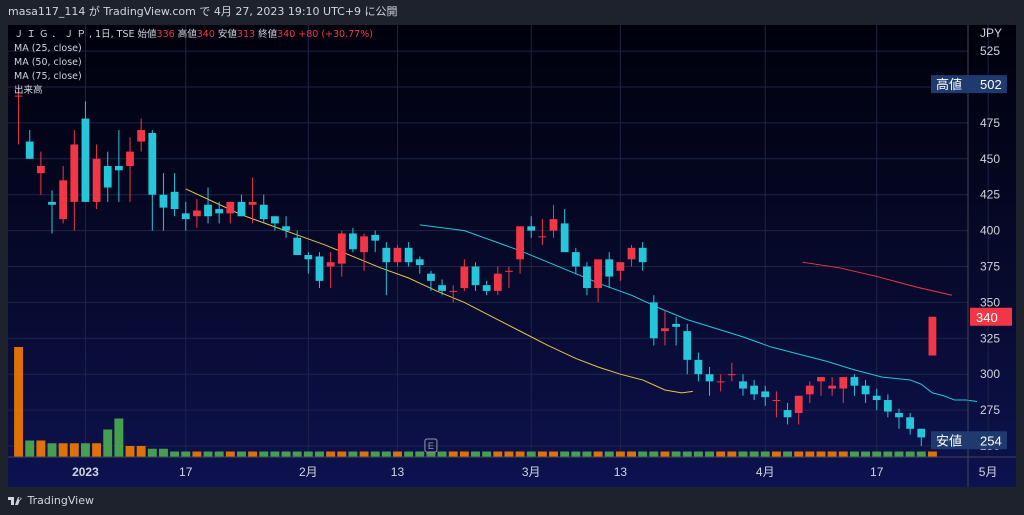 Image resolution: width=1024 pixels, height=515 pixels. I want to click on price-tick-label: 350, so click(990, 302).